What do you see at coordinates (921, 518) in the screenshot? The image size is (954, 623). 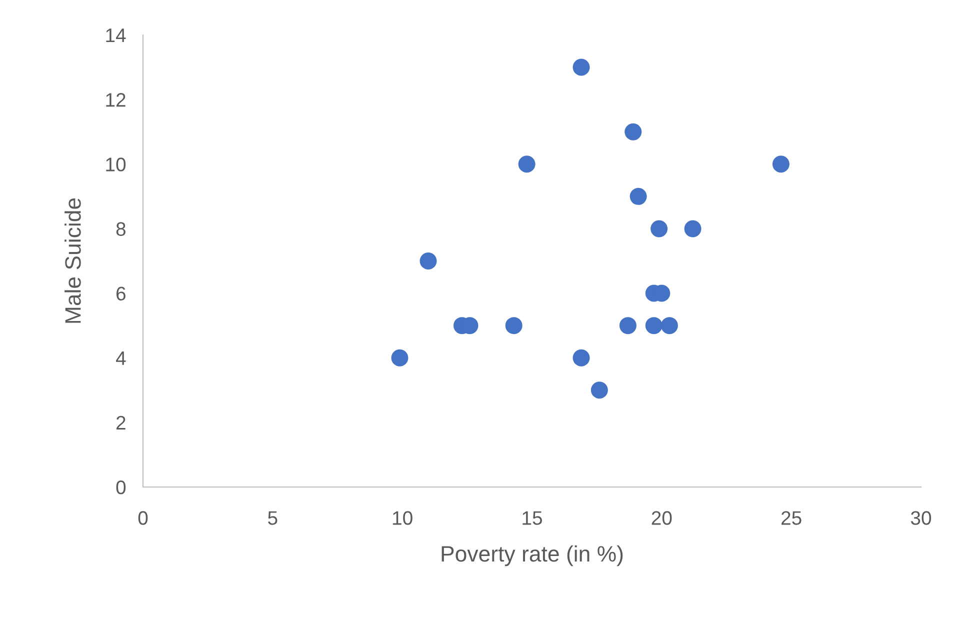 I see `x-tick-label: 30` at bounding box center [921, 518].